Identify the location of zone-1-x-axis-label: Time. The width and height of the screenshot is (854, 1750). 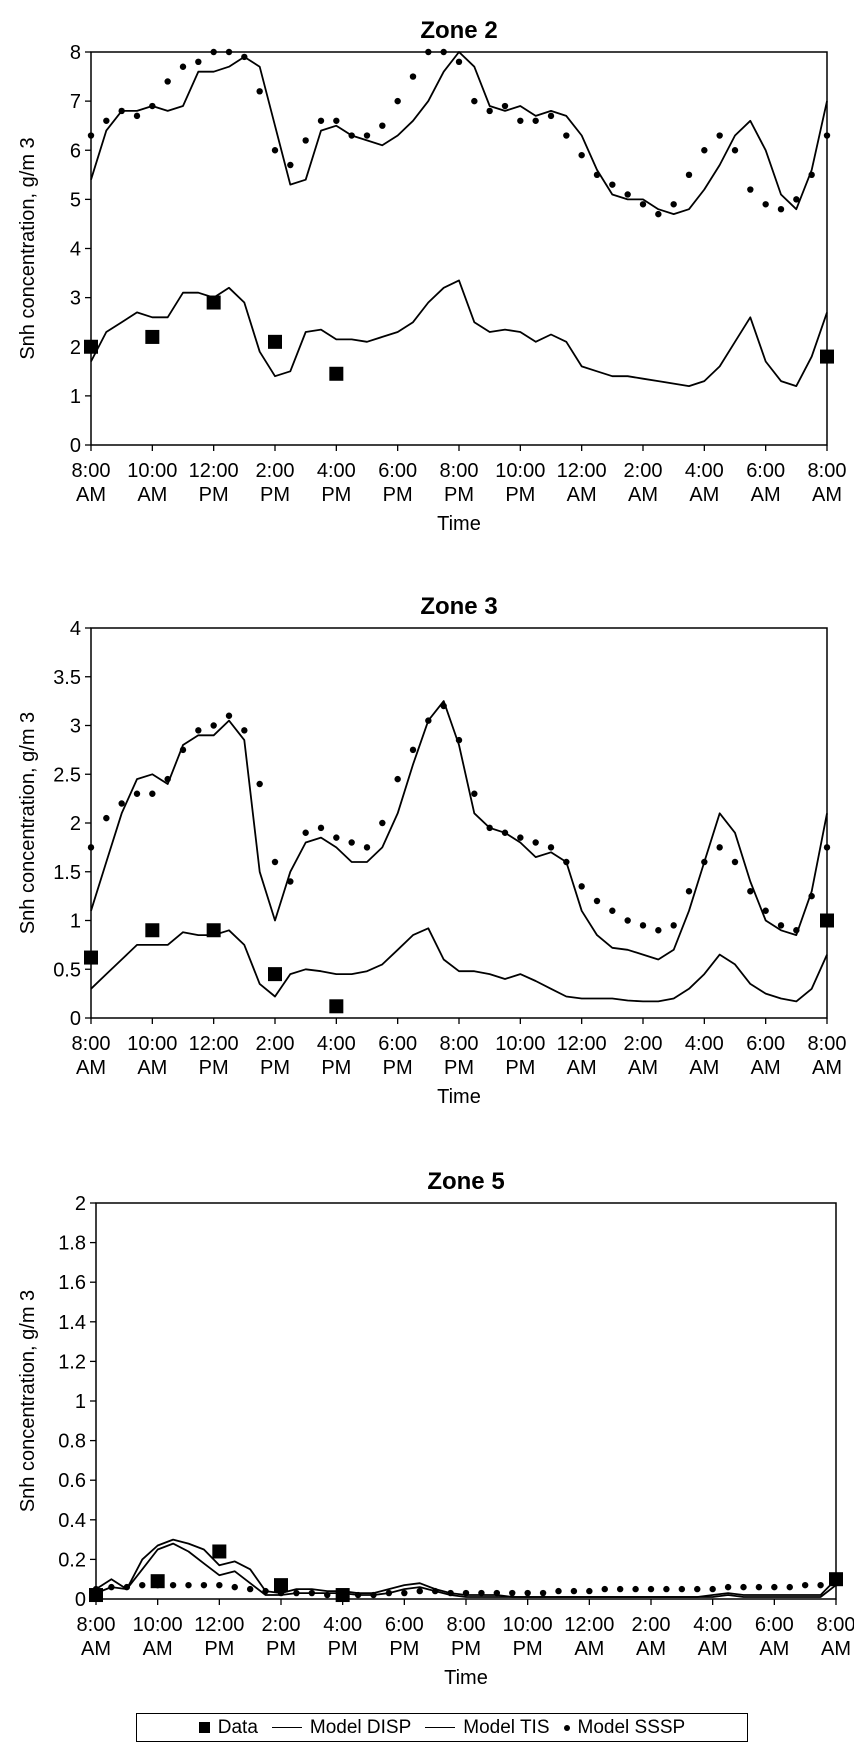
(459, 524).